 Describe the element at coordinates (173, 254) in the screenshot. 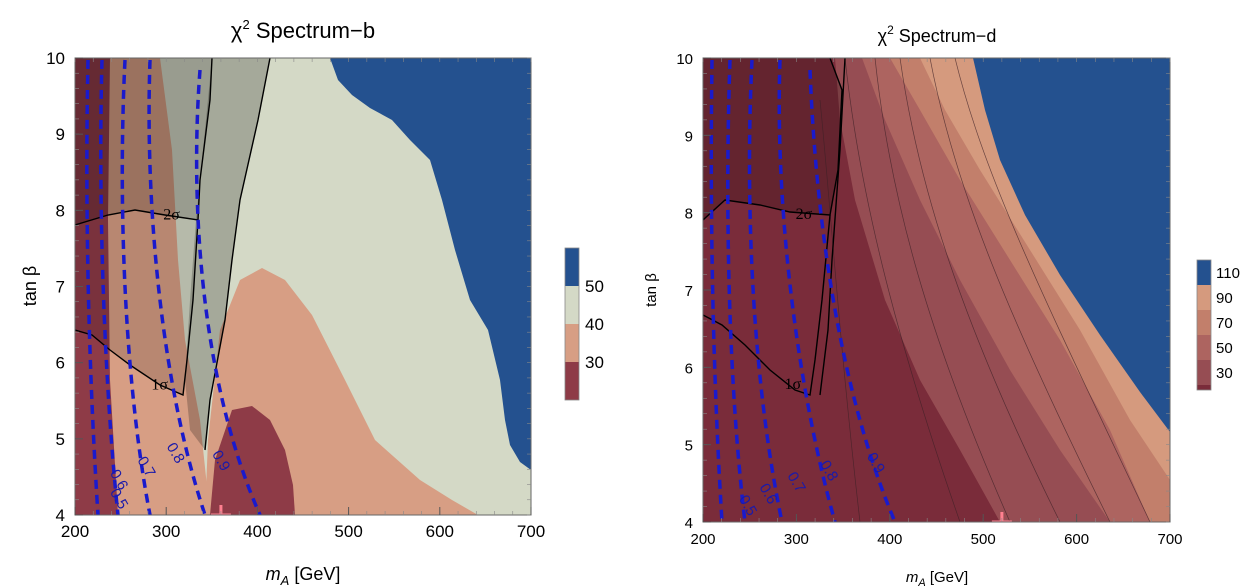

I see `solid-contours` at that location.